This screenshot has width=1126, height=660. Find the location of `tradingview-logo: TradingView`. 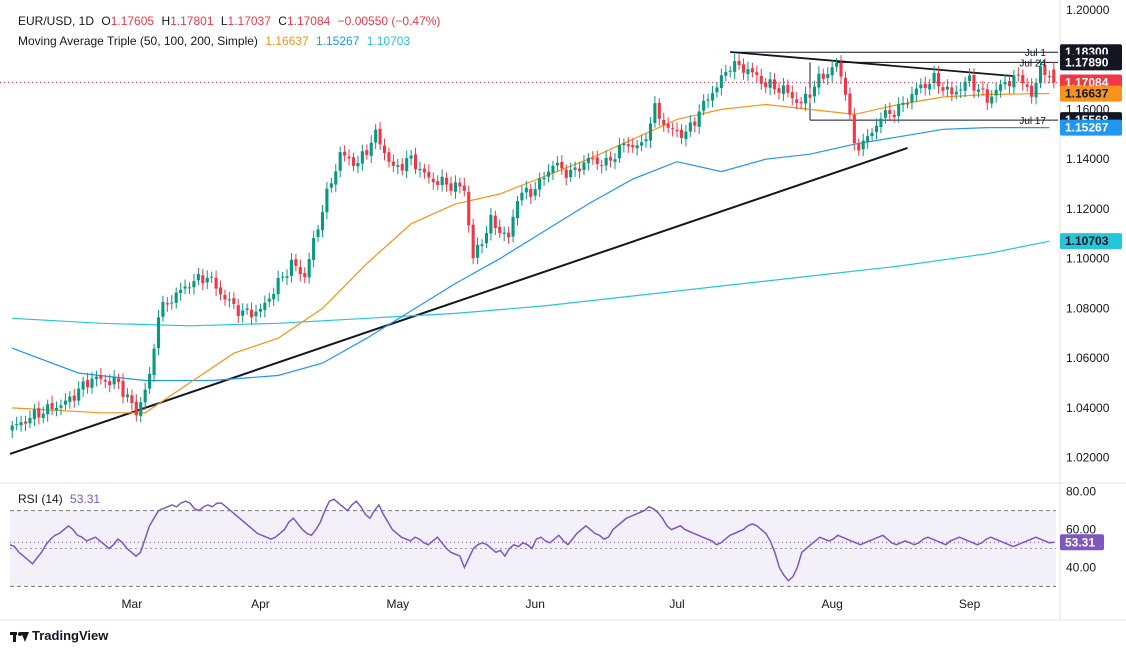

tradingview-logo: TradingView is located at coordinates (59, 635).